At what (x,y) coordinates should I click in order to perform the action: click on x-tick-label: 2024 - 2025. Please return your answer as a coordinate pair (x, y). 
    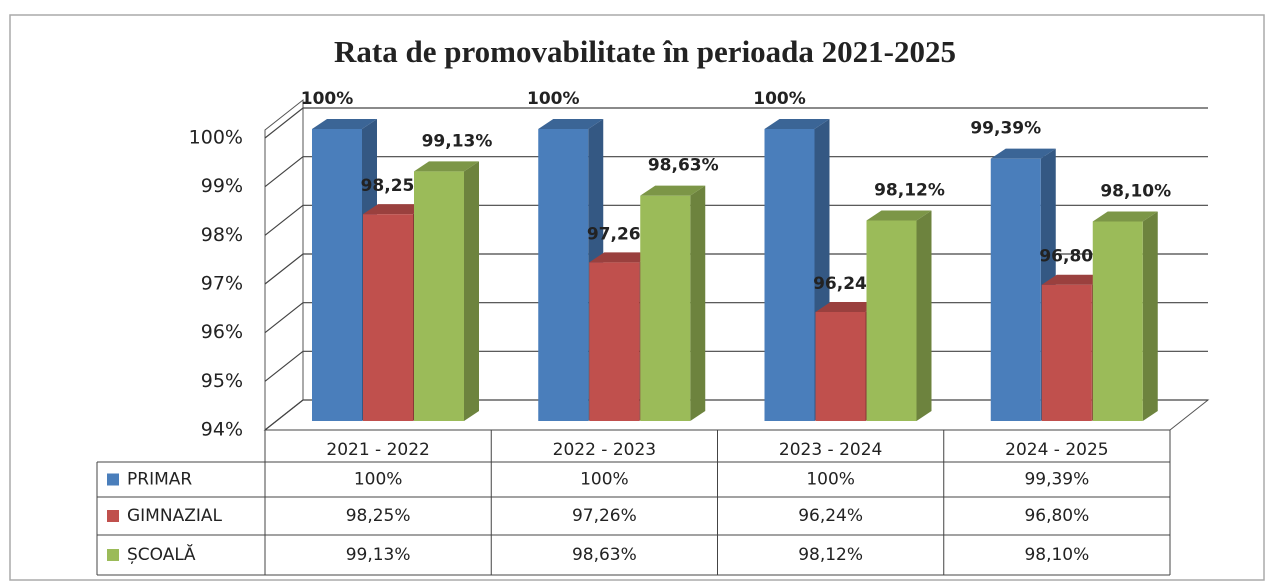
    Looking at the image, I should click on (1056, 450).